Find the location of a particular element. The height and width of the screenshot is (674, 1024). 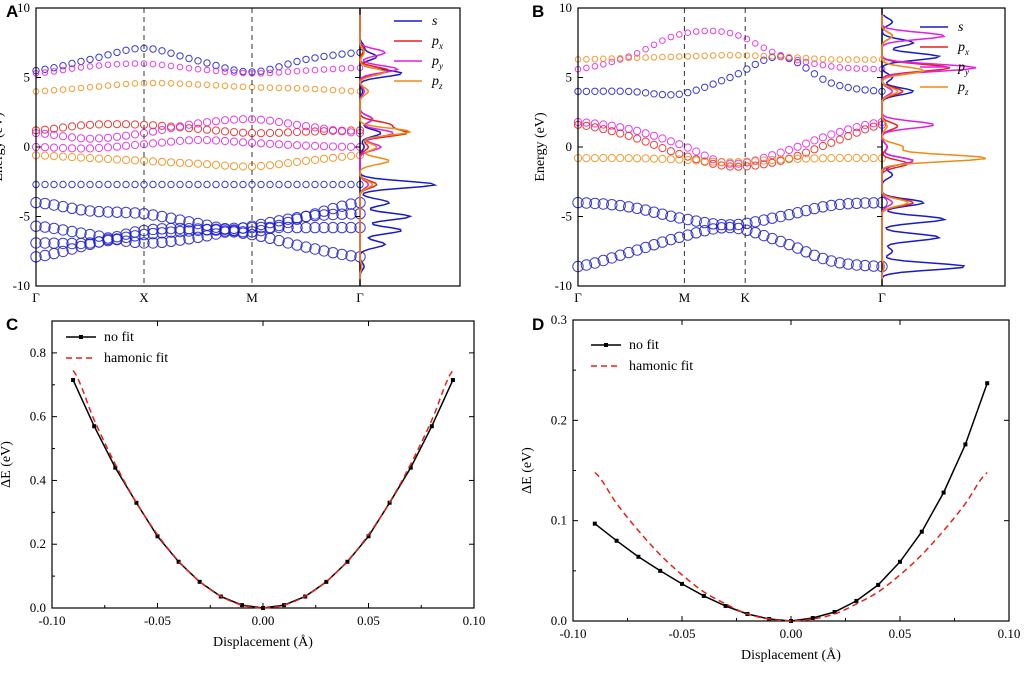

legend-entry: hamonic fit is located at coordinates (661, 366).